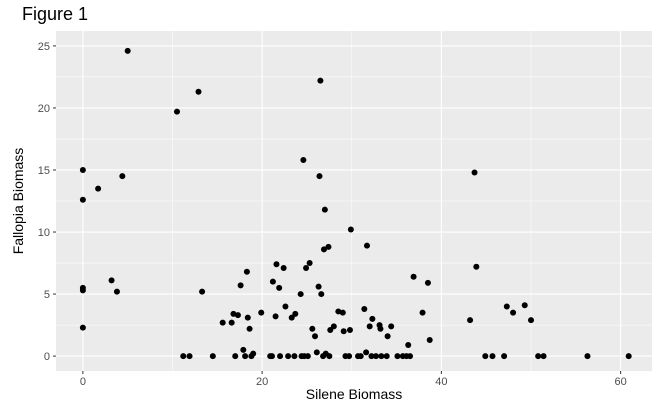 Image resolution: width=659 pixels, height=407 pixels. What do you see at coordinates (83, 382) in the screenshot?
I see `x-tick-label: 0` at bounding box center [83, 382].